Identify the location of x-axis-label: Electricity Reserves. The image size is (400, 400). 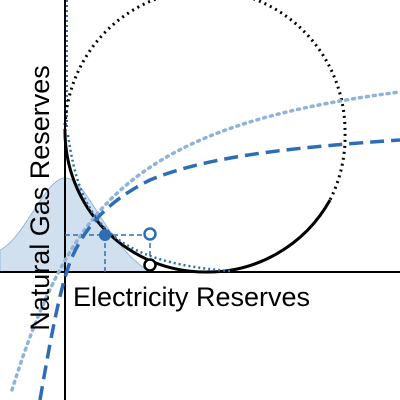
(191, 297).